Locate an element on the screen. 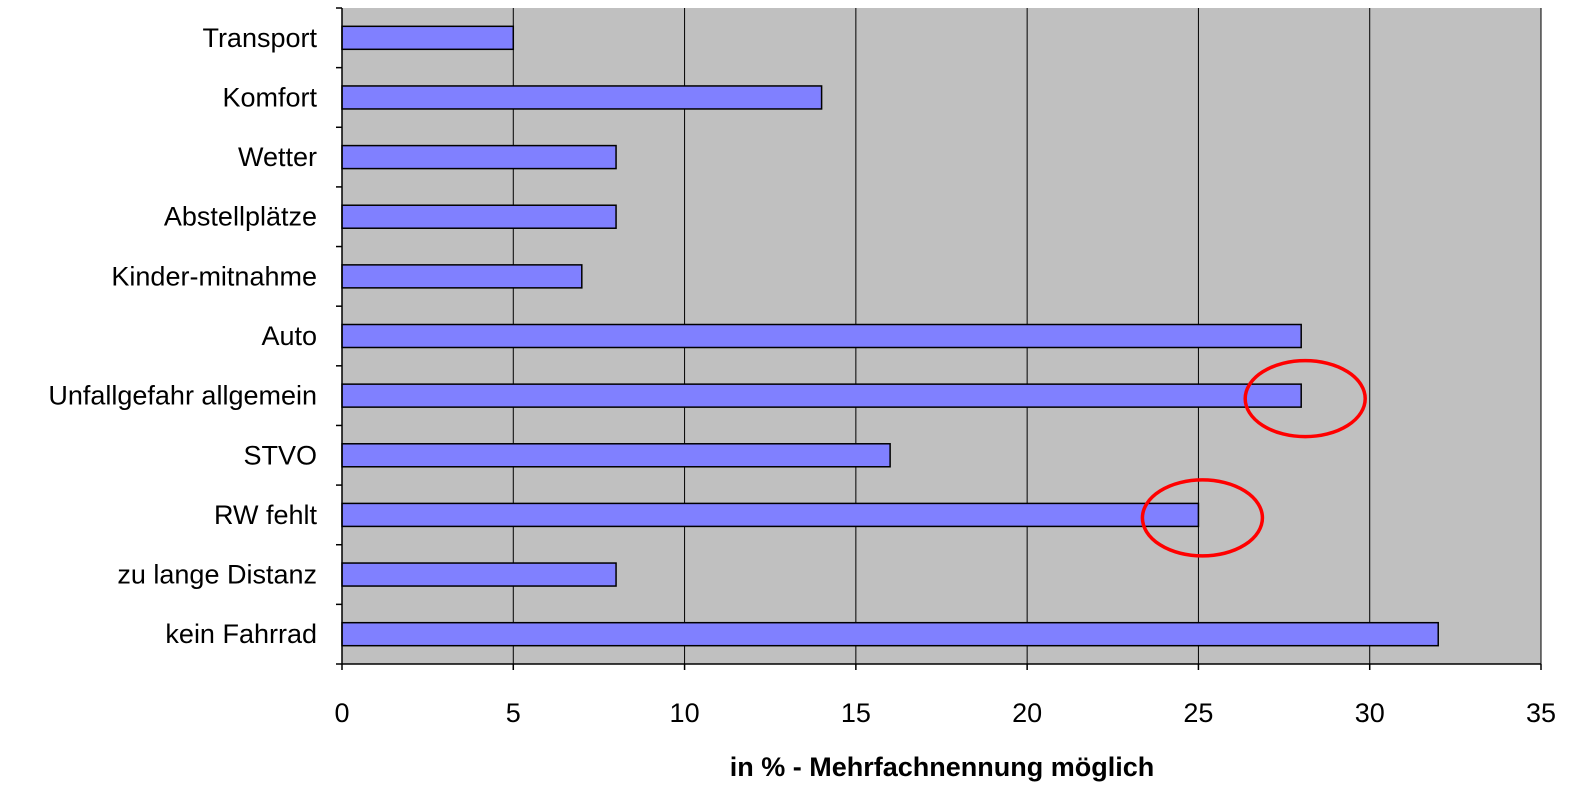 Image resolution: width=1590 pixels, height=791 pixels. x-tick-label: 10 is located at coordinates (685, 713).